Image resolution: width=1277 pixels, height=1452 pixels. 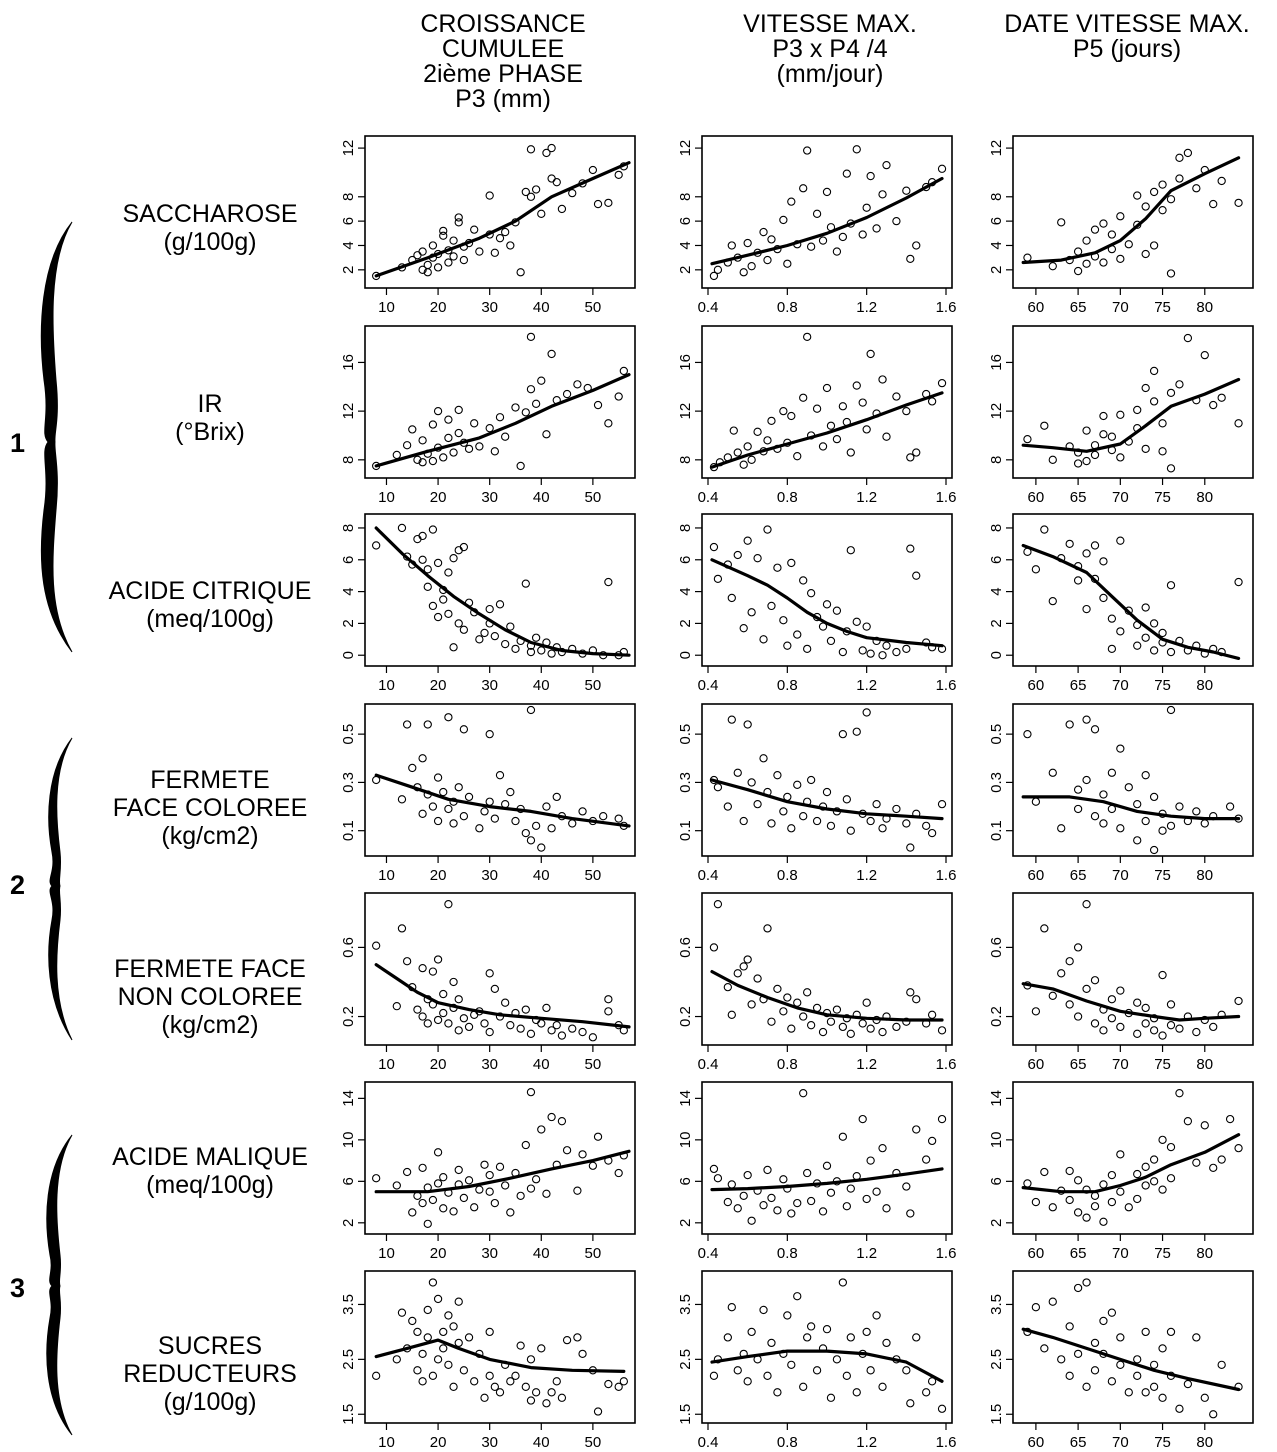 I want to click on y-tick-label: 12, so click(x=685, y=411).